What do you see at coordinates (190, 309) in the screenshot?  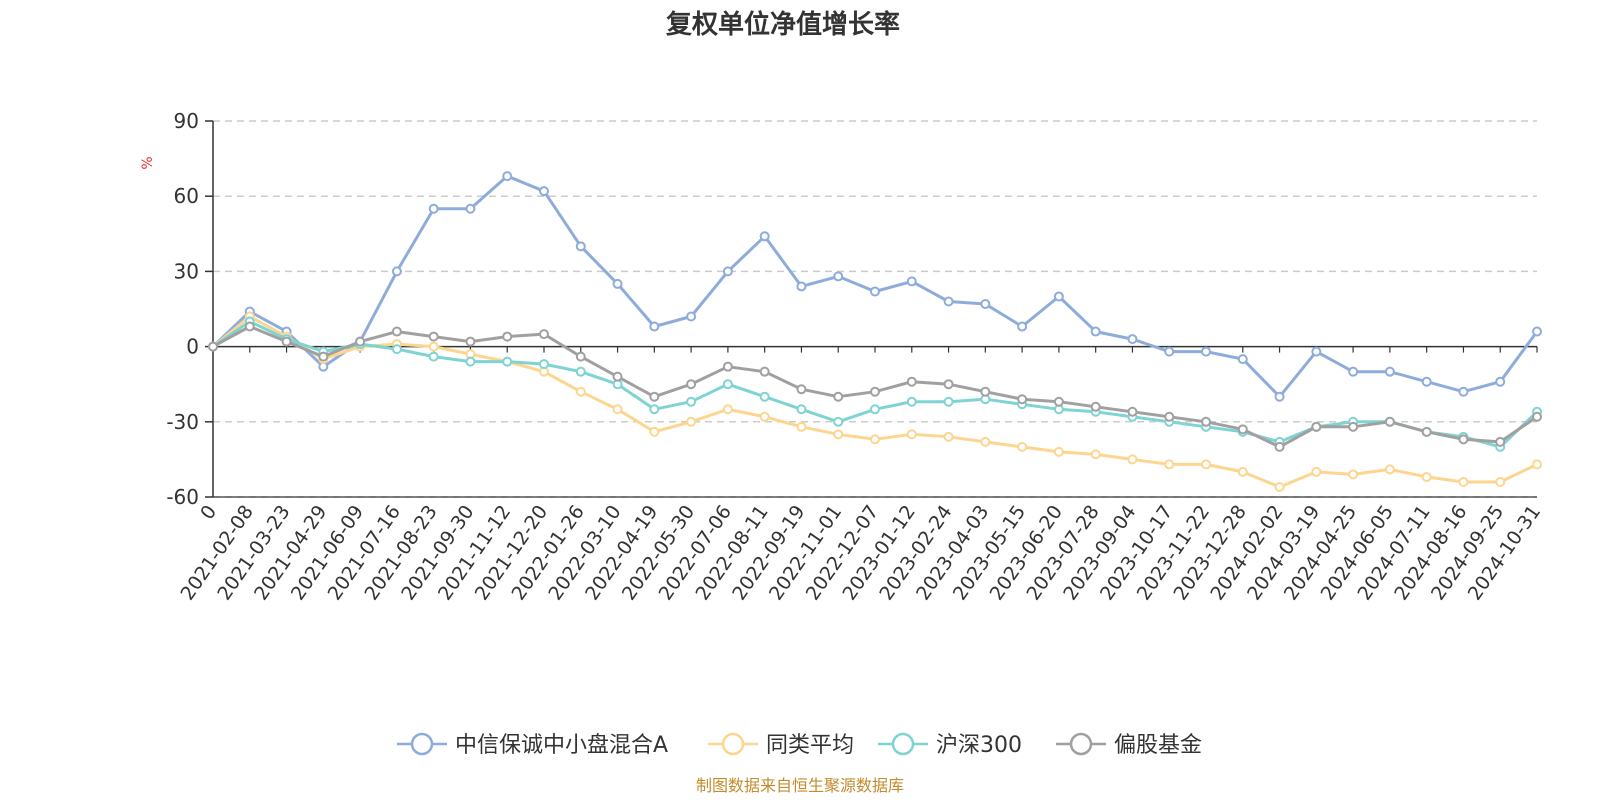 I see `y-axis: -60 -30 0 30 60 90` at bounding box center [190, 309].